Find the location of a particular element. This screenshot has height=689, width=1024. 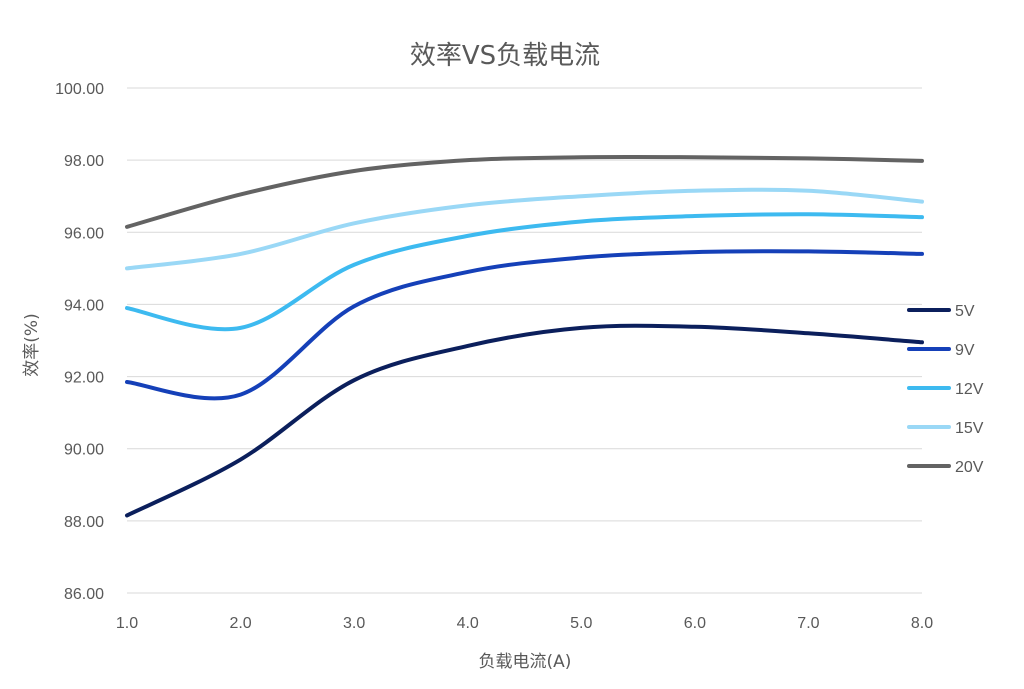

legend-label-5V: 5V is located at coordinates (965, 311).